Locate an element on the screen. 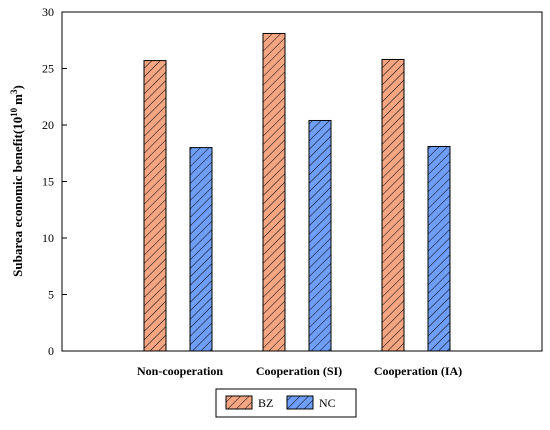 This screenshot has width=550, height=430. y-tick-label: 25 is located at coordinates (48, 69).